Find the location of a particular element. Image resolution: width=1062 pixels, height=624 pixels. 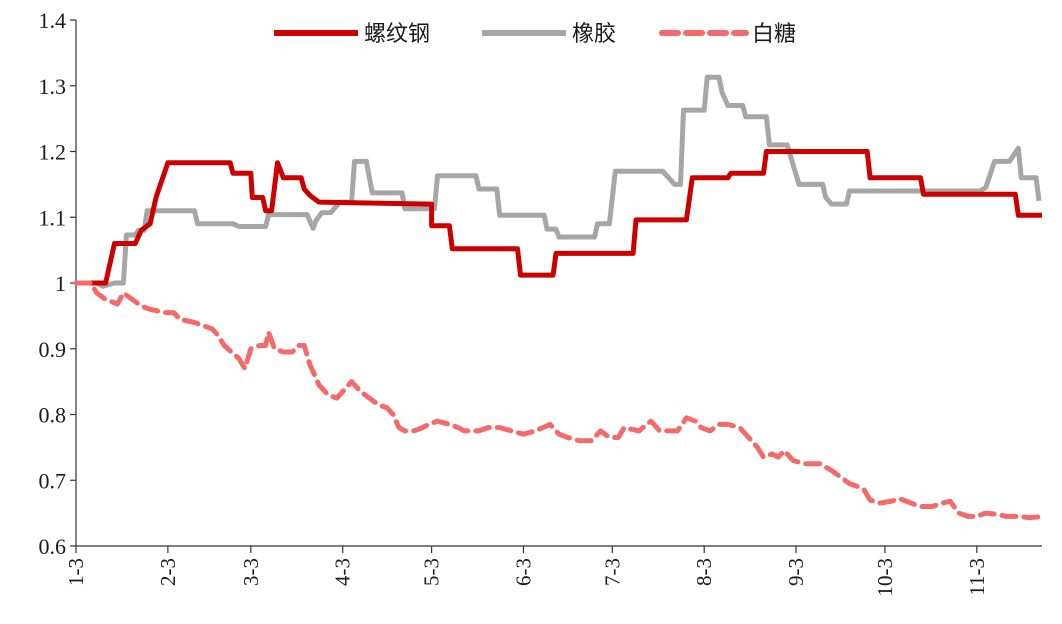

x-tick-label: 10-3 is located at coordinates (885, 577).